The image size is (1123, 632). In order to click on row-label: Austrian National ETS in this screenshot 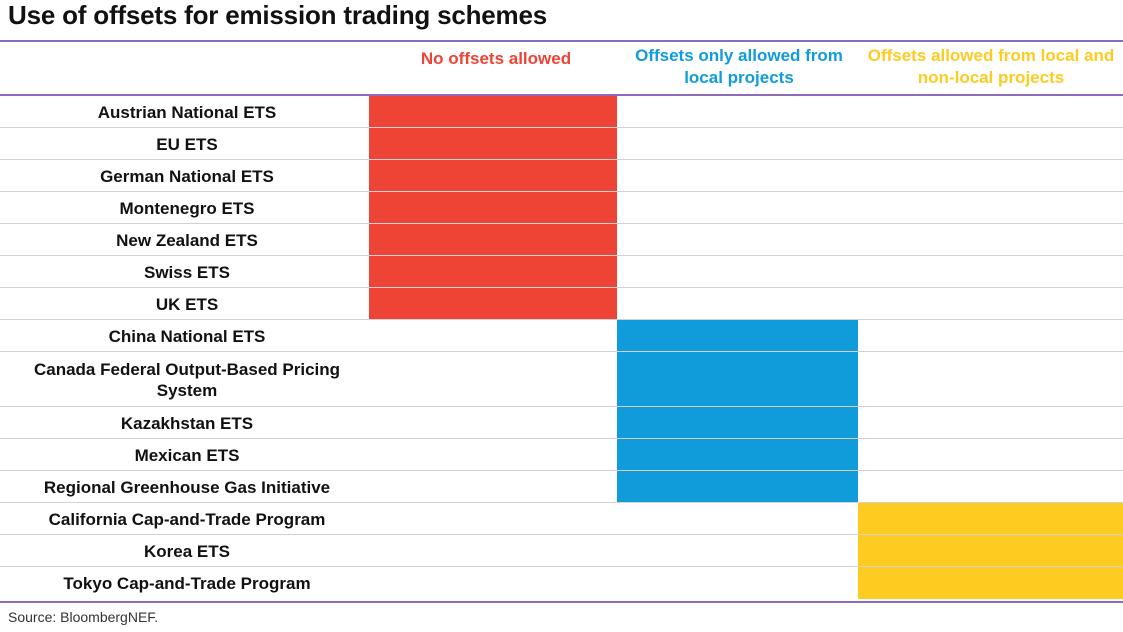, I will do `click(187, 112)`.